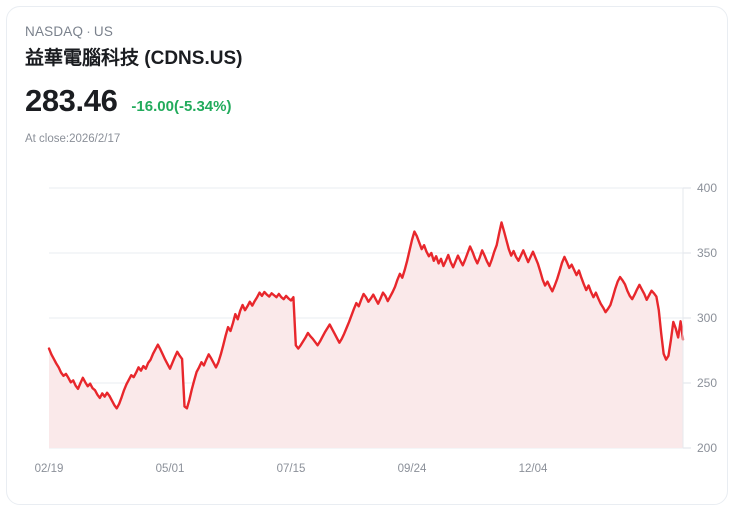  What do you see at coordinates (134, 58) in the screenshot?
I see `page-title: 益華電腦科技 (CDNS.US)` at bounding box center [134, 58].